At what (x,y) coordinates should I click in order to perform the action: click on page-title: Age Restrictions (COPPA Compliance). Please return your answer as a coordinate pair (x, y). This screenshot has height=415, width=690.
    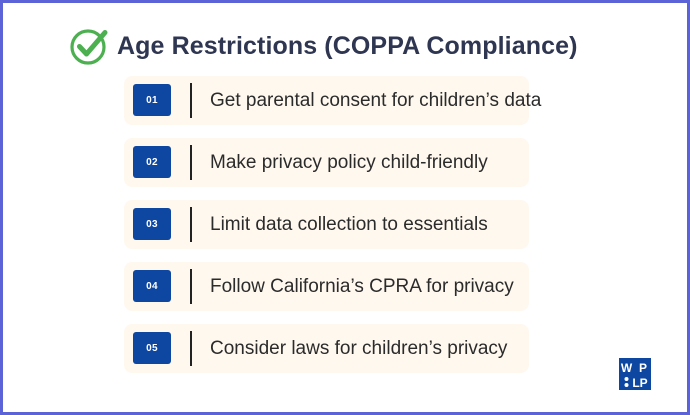
    Looking at the image, I should click on (347, 45).